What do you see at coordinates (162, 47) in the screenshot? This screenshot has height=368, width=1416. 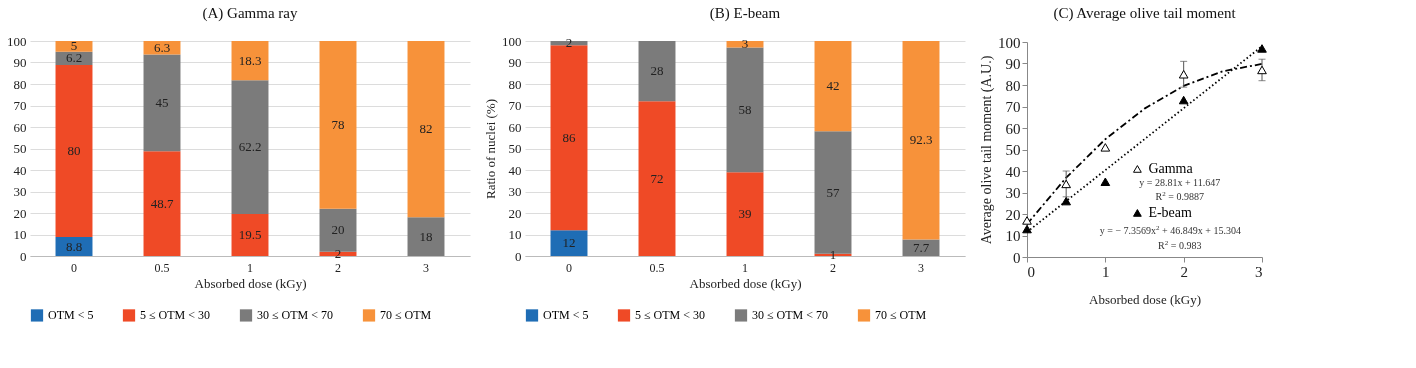 I see `data-label: 6.3` at bounding box center [162, 47].